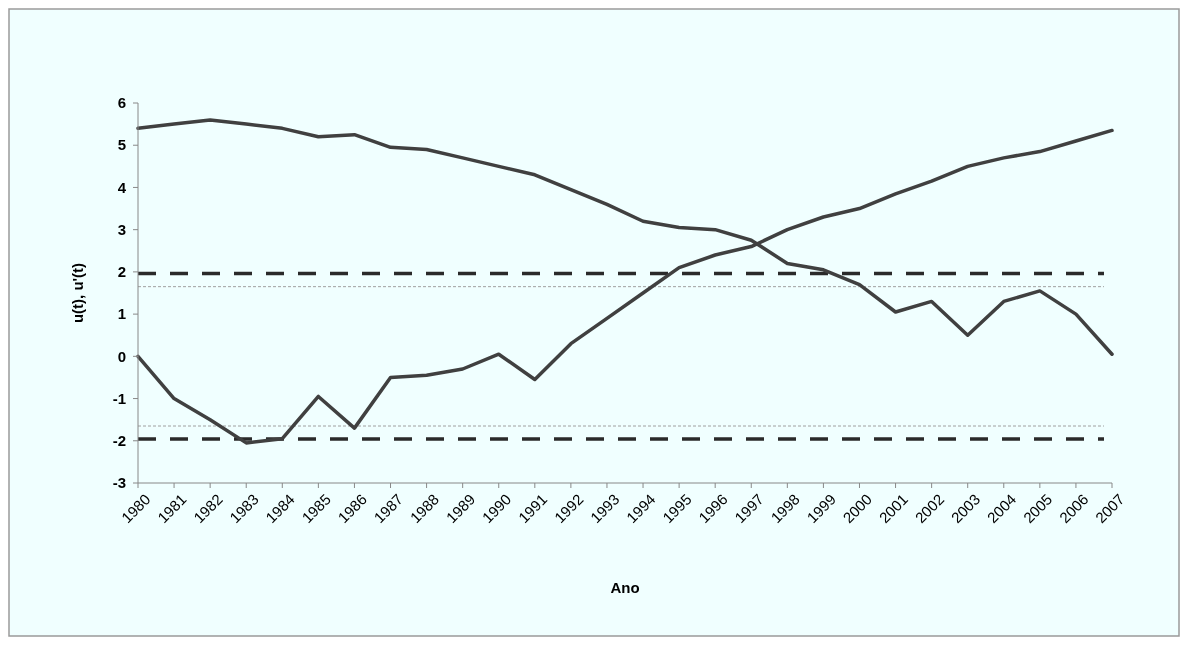 The width and height of the screenshot is (1188, 645). Describe the element at coordinates (119, 483) in the screenshot. I see `y-tick-label: -3` at that location.